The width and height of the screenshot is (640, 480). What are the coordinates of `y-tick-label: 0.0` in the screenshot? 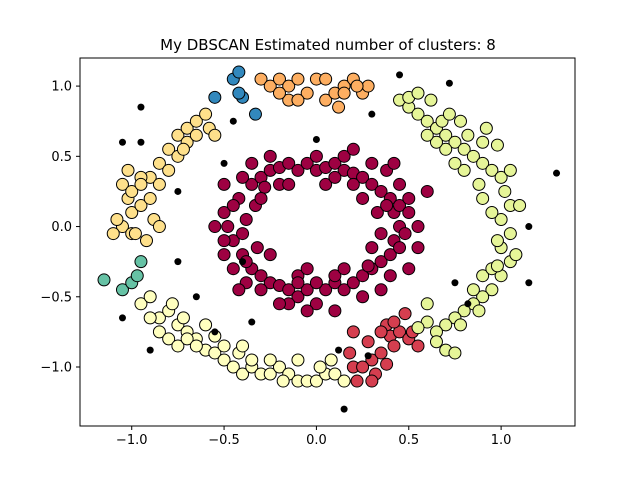 It's located at (61, 227).